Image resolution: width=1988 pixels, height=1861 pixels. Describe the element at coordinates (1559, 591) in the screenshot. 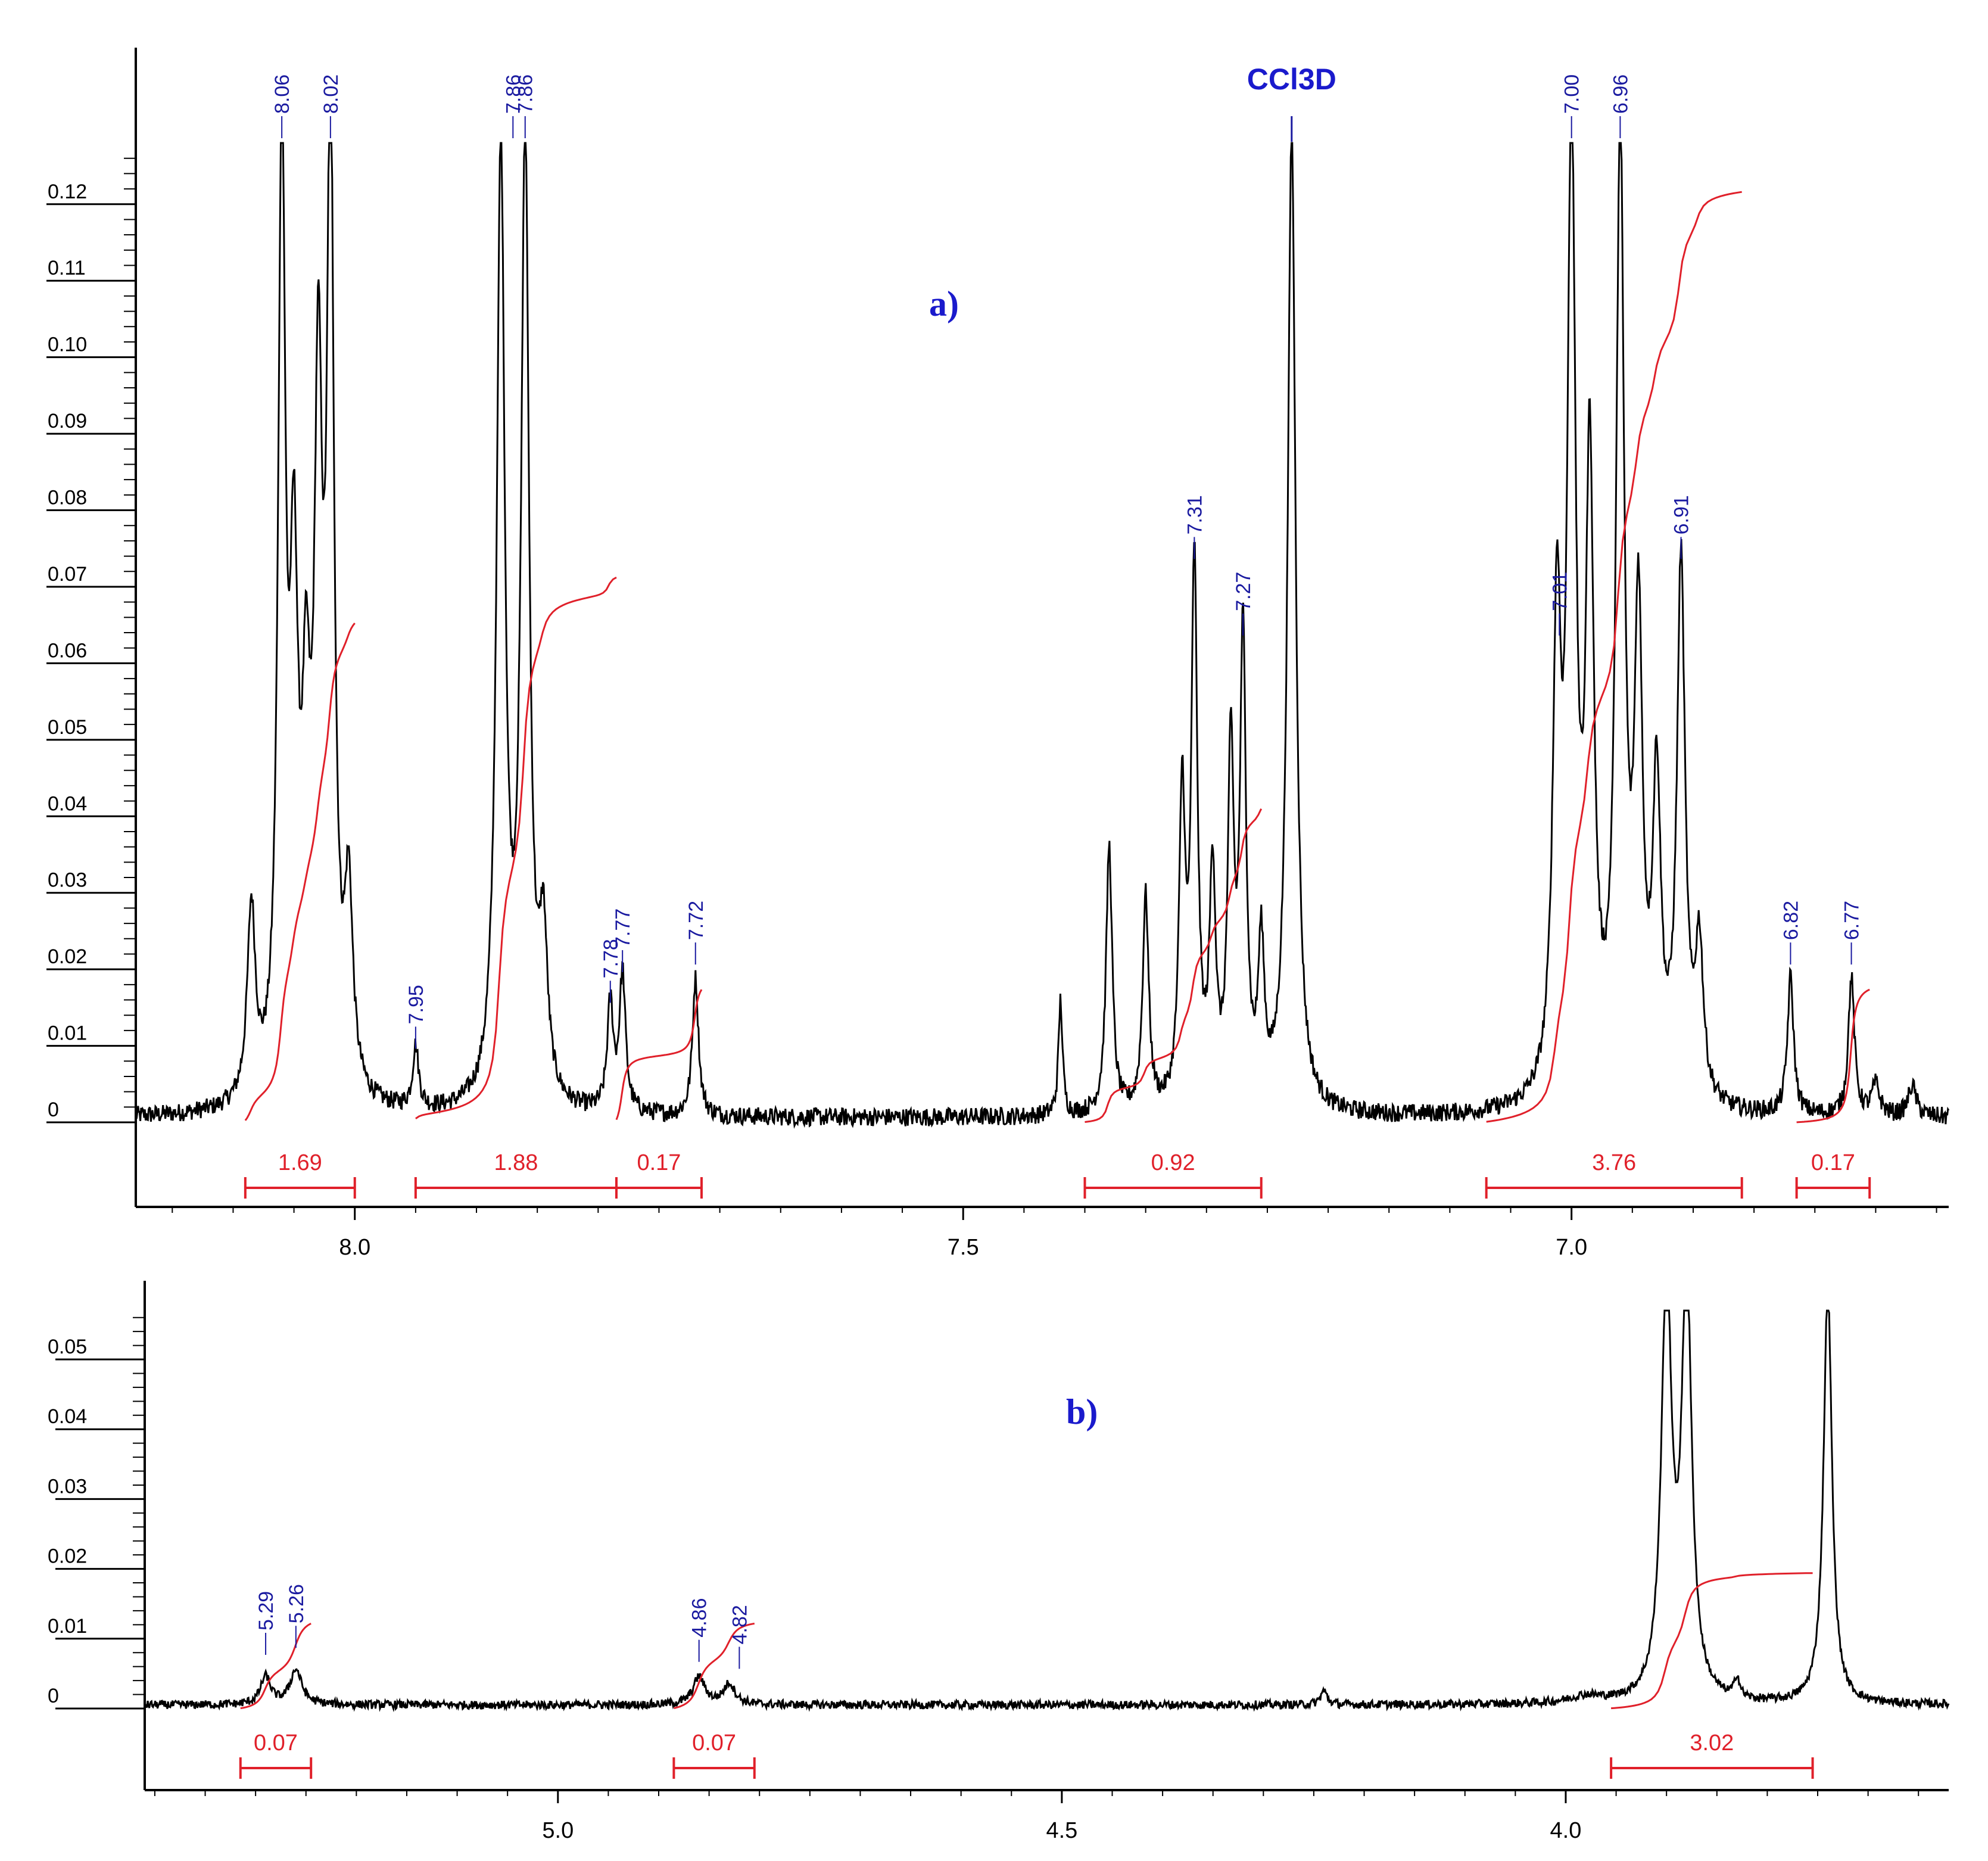

I see `peak-label: 7.01` at that location.